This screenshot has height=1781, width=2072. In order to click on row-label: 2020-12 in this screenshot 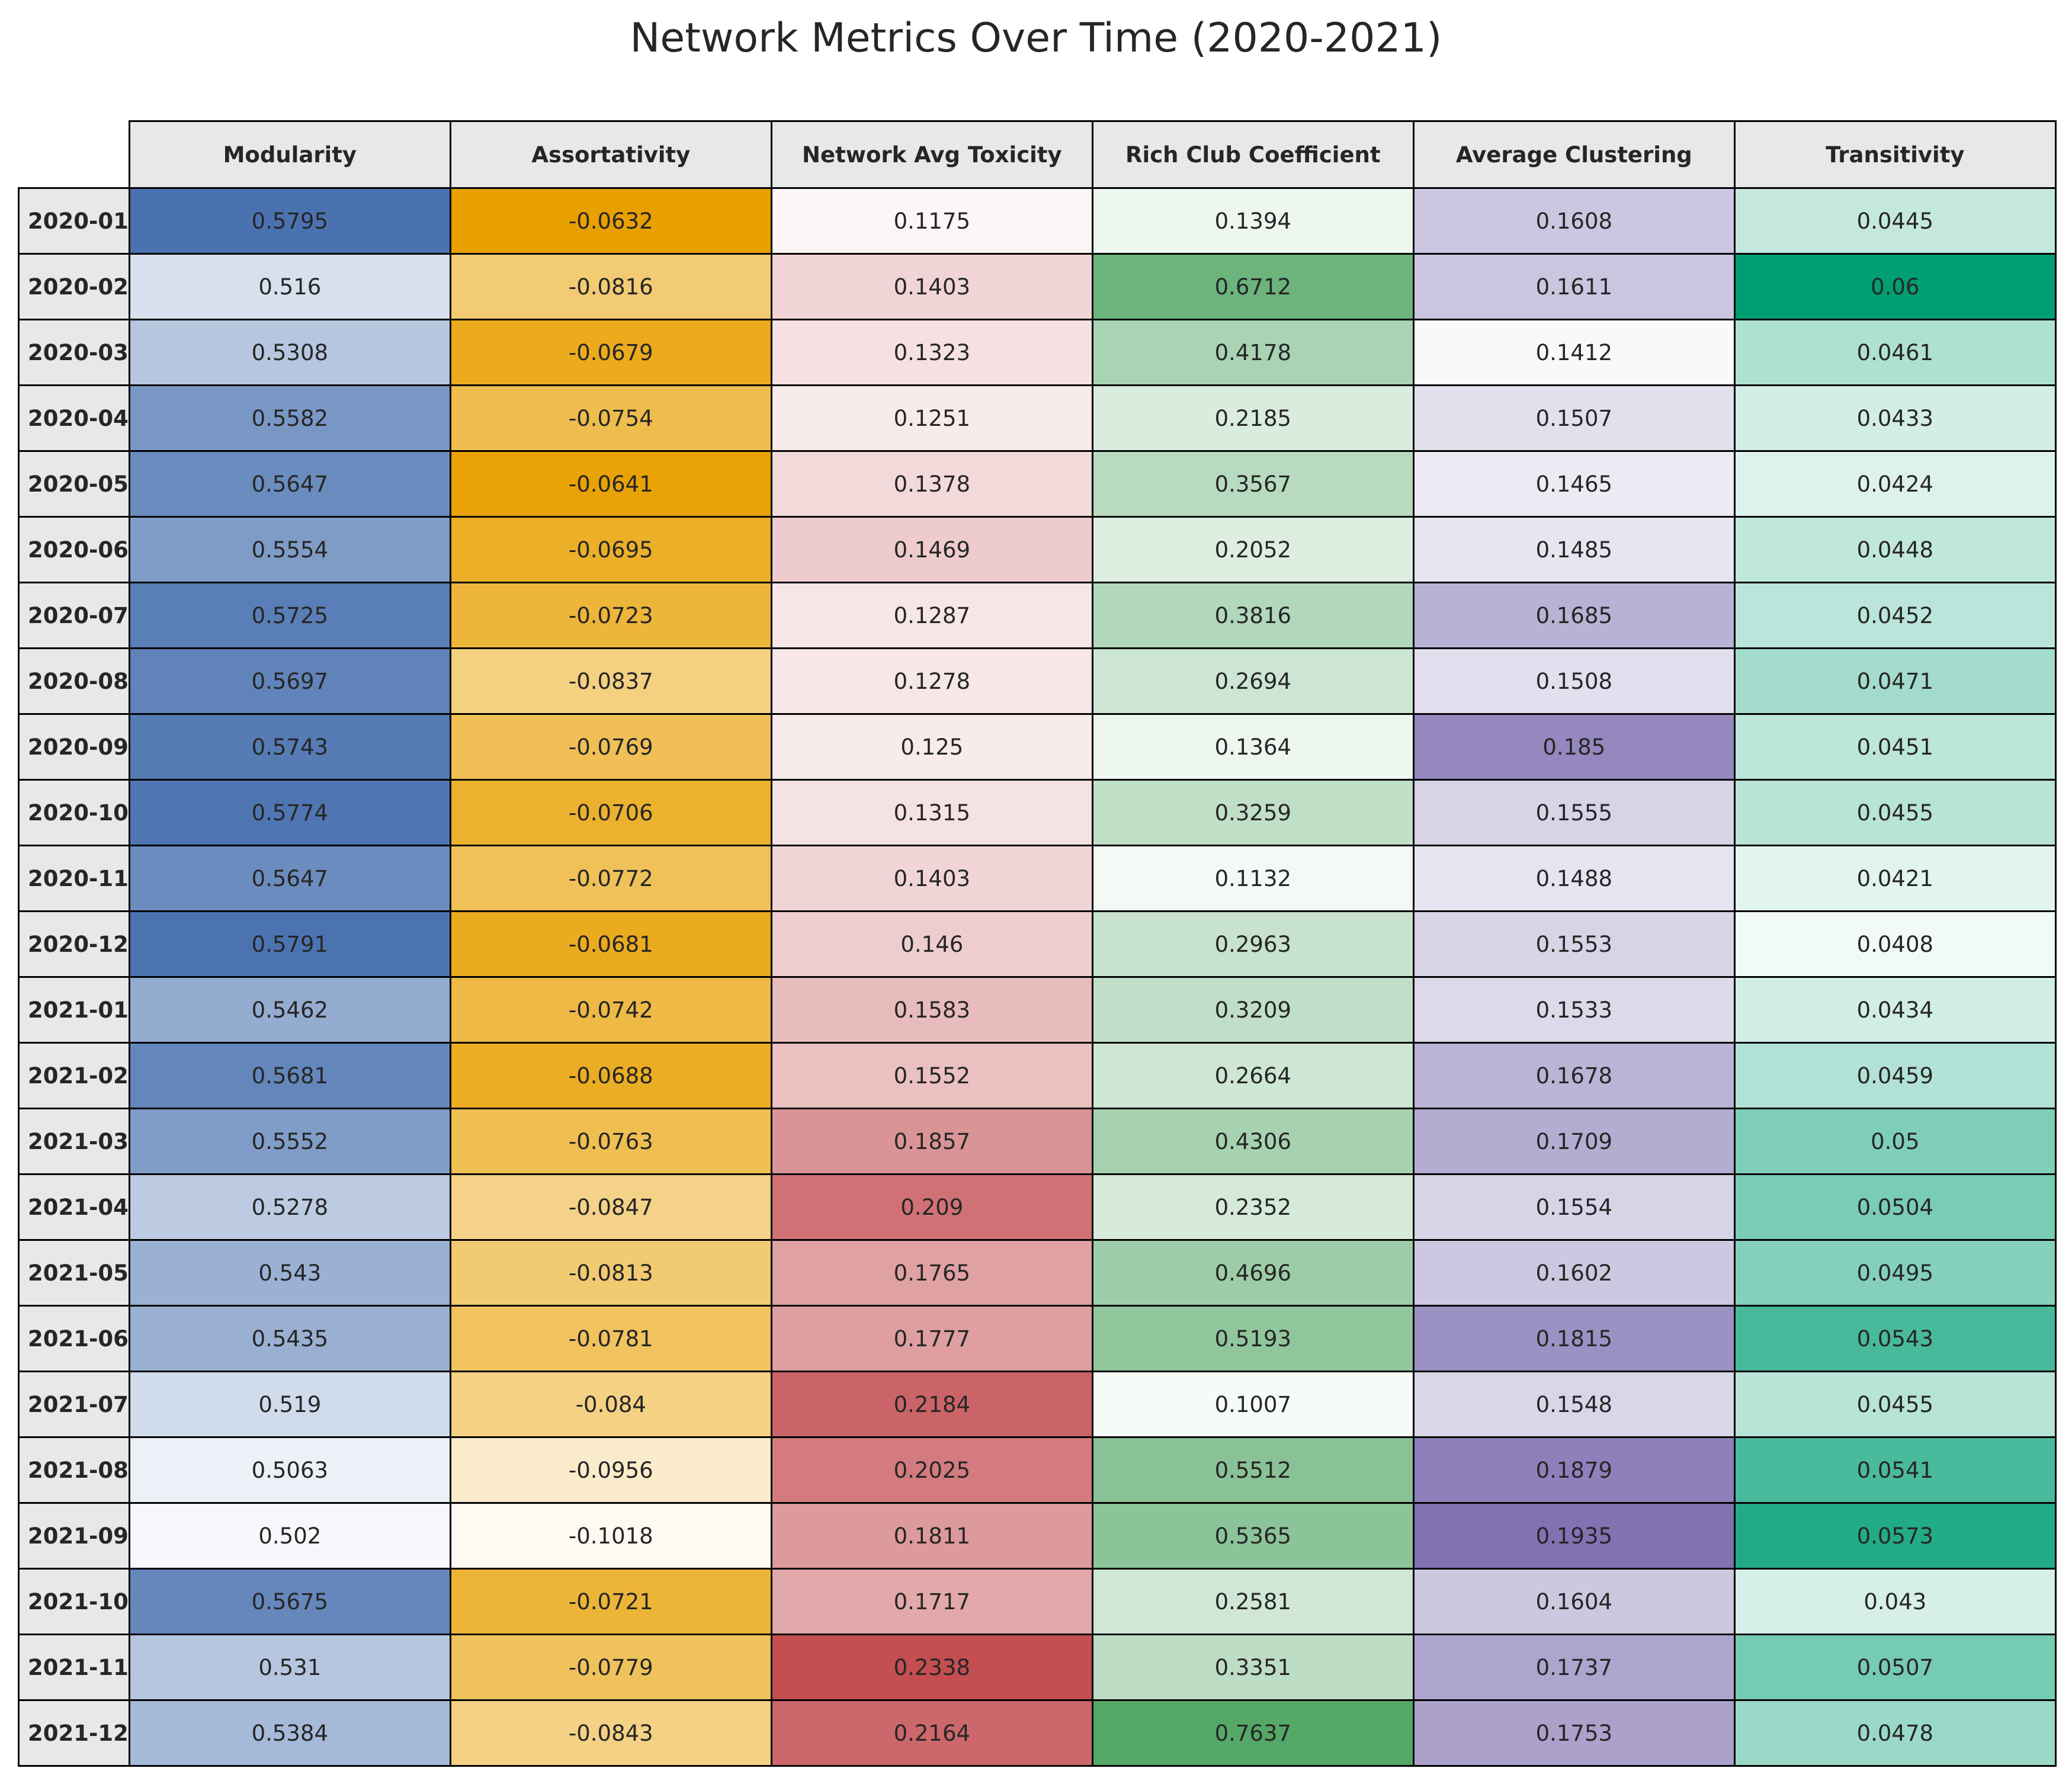, I will do `click(74, 944)`.